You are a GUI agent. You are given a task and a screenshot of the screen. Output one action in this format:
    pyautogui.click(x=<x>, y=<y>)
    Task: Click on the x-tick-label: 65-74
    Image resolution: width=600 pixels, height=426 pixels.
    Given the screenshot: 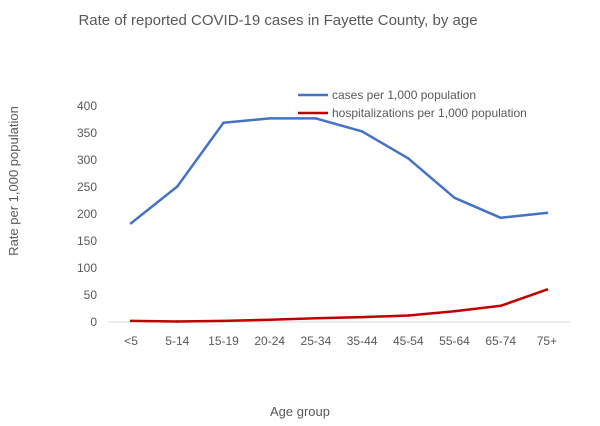 What is the action you would take?
    pyautogui.click(x=500, y=341)
    